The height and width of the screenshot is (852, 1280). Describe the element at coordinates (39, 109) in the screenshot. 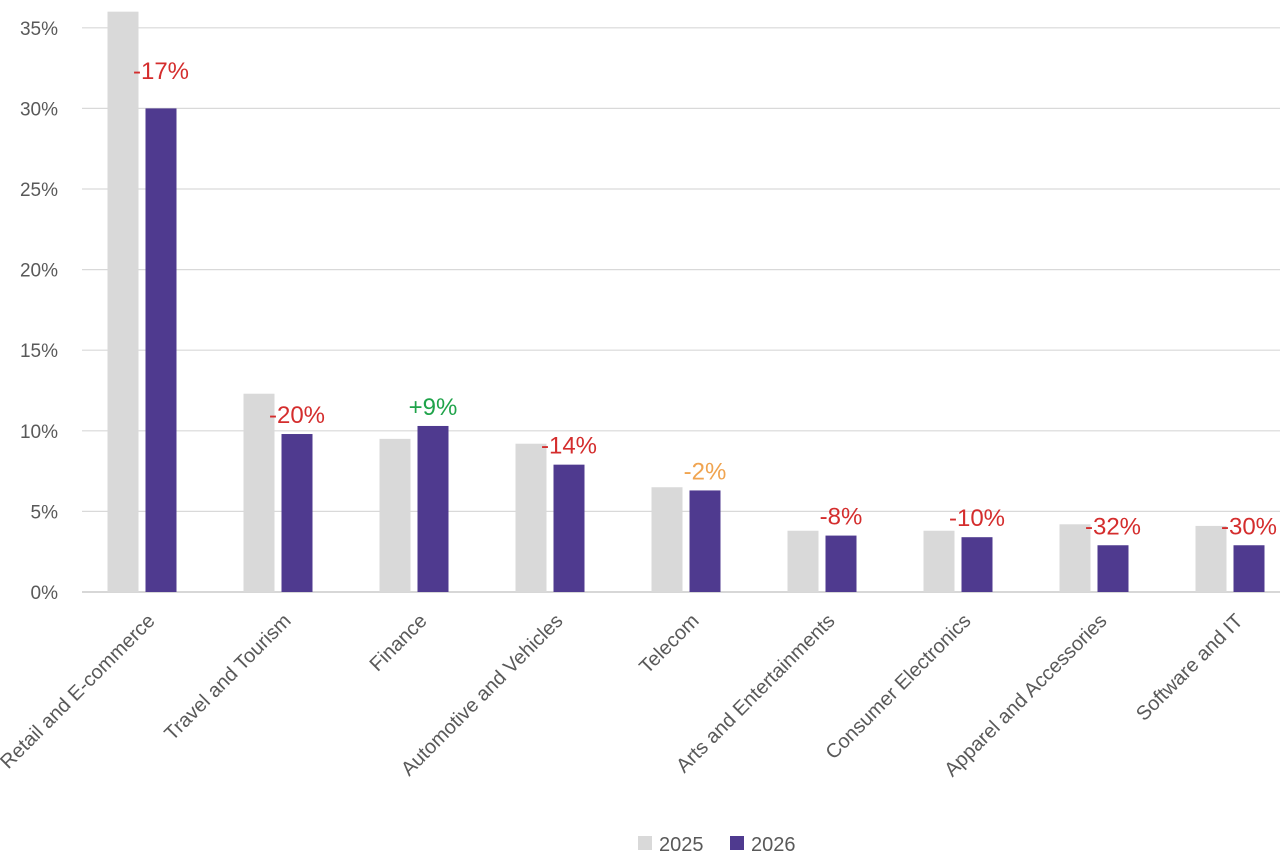

I see `y-tick-label: 30%` at that location.